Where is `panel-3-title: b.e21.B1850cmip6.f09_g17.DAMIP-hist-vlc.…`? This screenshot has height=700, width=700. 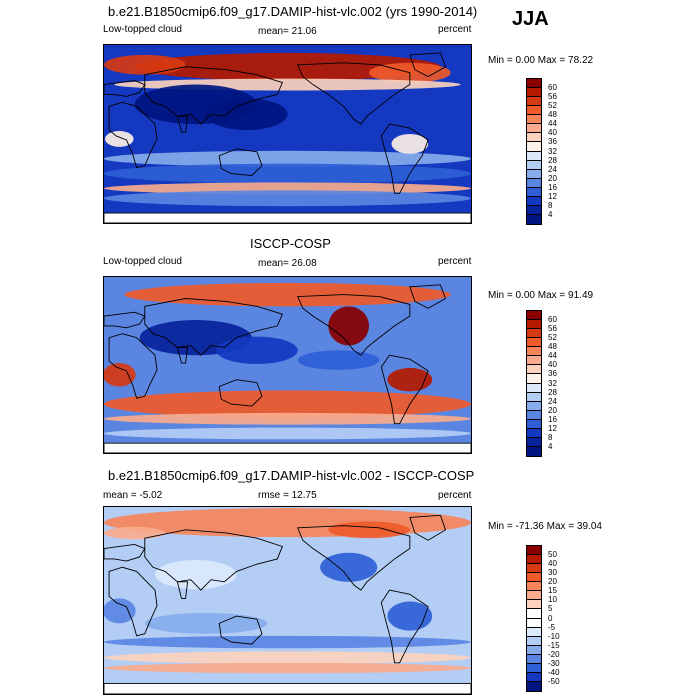
panel-3-title: b.e21.B1850cmip6.f09_g17.DAMIP-hist-vlc.… is located at coordinates (291, 475).